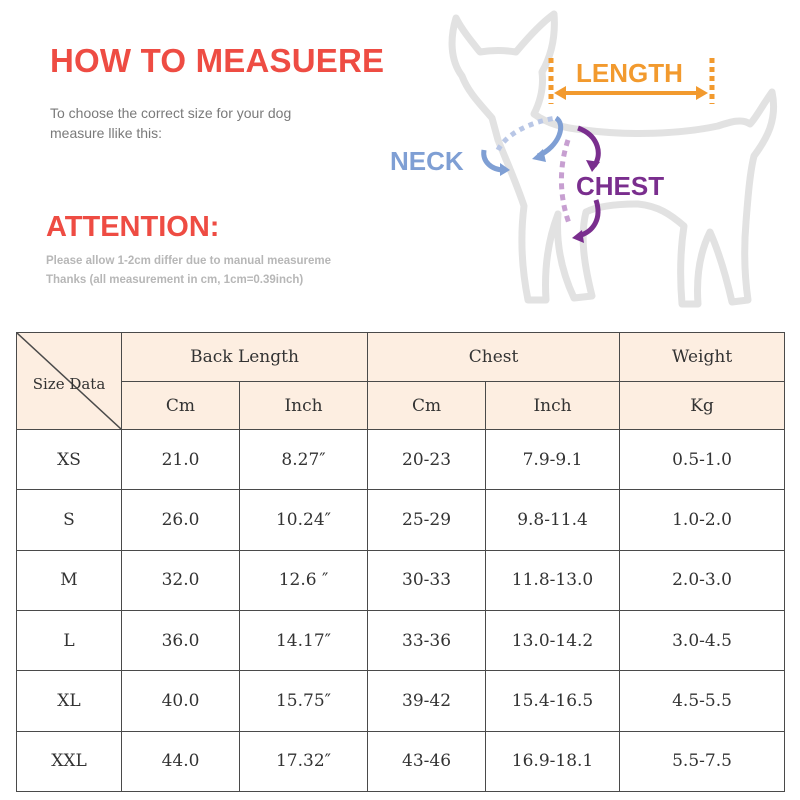 This screenshot has width=800, height=800. What do you see at coordinates (476, 145) in the screenshot?
I see `neck-marker: NECK` at bounding box center [476, 145].